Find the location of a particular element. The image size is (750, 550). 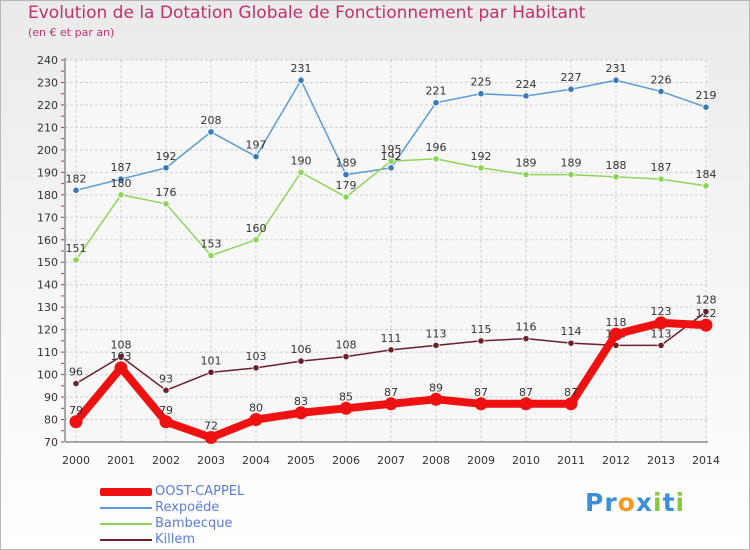

legend-swatch-rexpoede is located at coordinates (126, 508).